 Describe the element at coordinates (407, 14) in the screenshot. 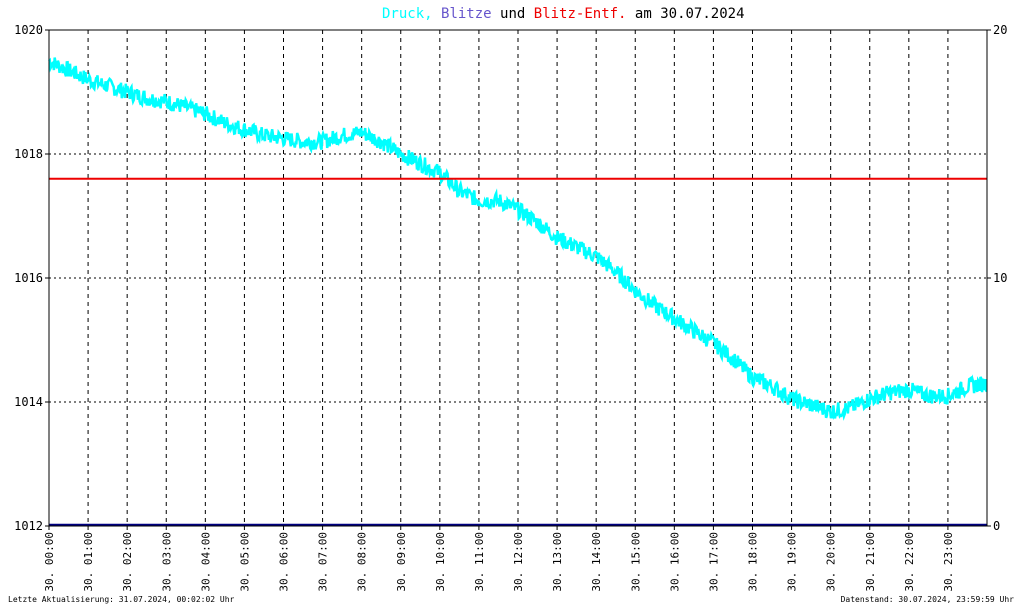

I see `title-druck: Druck,` at that location.